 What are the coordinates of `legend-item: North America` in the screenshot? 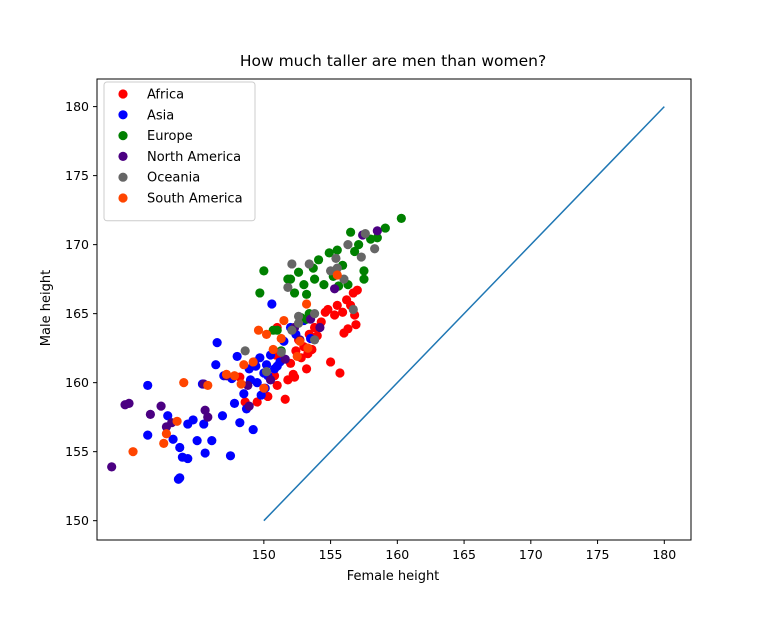 It's located at (179, 157).